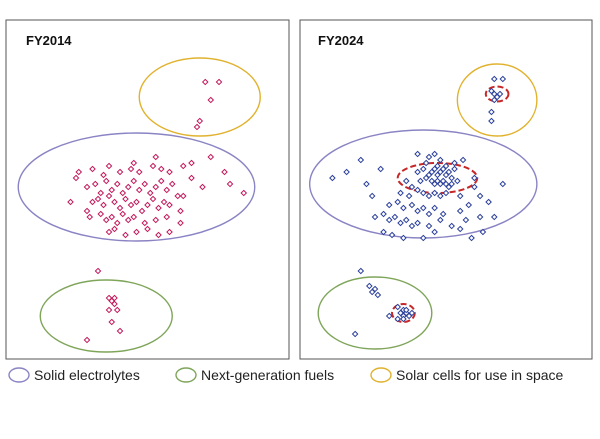 This screenshot has width=600, height=439. I want to click on legend-item-solid-electrolytes: Solid electrolytes, so click(74, 375).